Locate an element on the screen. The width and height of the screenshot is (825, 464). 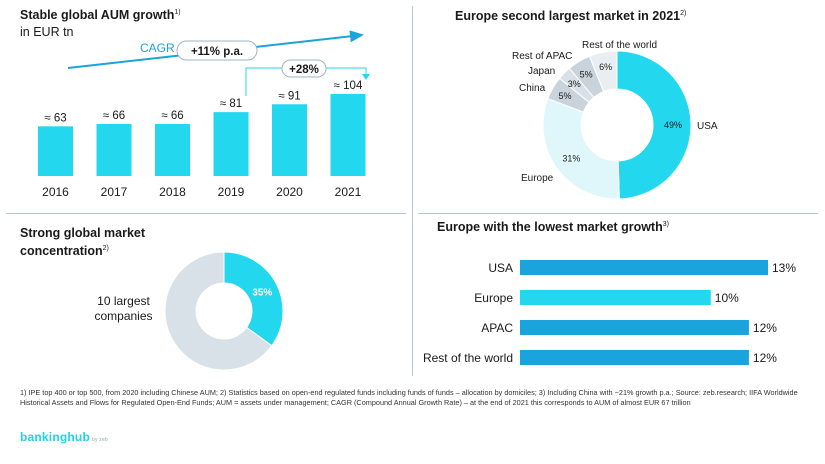
growth-value-rest-of-the-world: 12% is located at coordinates (765, 358).